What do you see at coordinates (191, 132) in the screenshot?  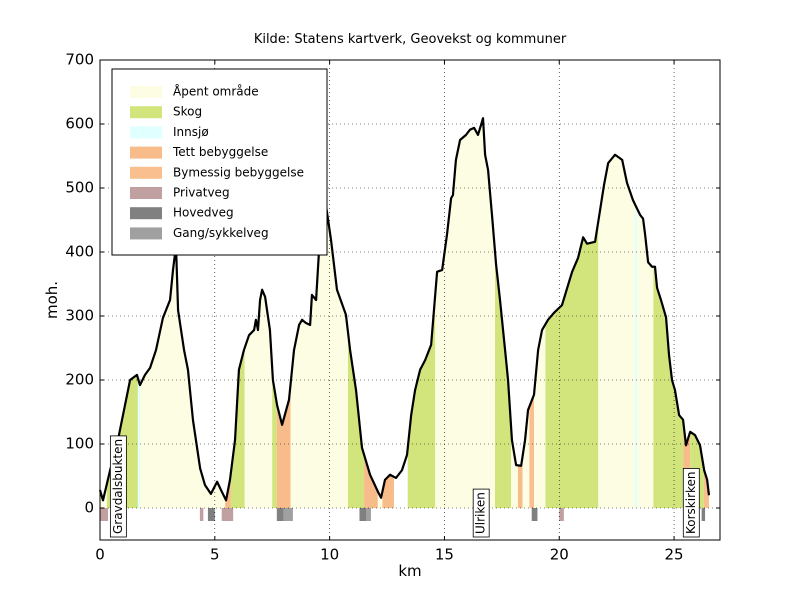 I see `legend-label: Innsjø` at bounding box center [191, 132].